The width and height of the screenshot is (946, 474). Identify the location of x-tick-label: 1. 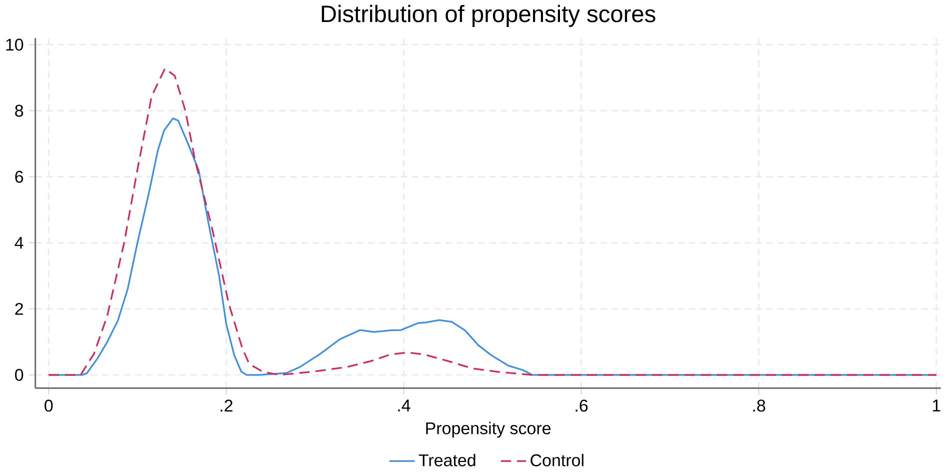
(936, 406).